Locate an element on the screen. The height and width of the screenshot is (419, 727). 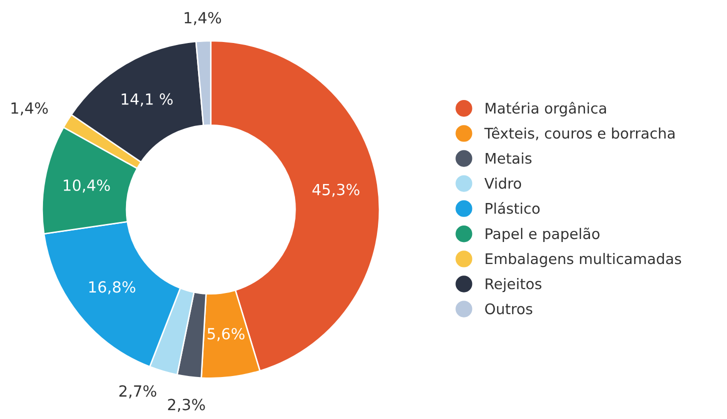
legend-label: Vidro is located at coordinates (503, 183).